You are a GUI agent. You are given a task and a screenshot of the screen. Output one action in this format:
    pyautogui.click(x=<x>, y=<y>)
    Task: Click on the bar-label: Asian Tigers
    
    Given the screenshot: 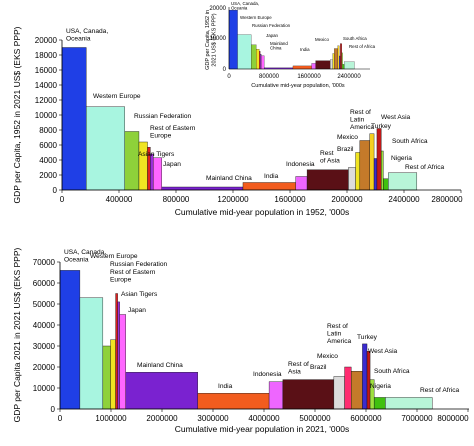 What is the action you would take?
    pyautogui.click(x=139, y=294)
    